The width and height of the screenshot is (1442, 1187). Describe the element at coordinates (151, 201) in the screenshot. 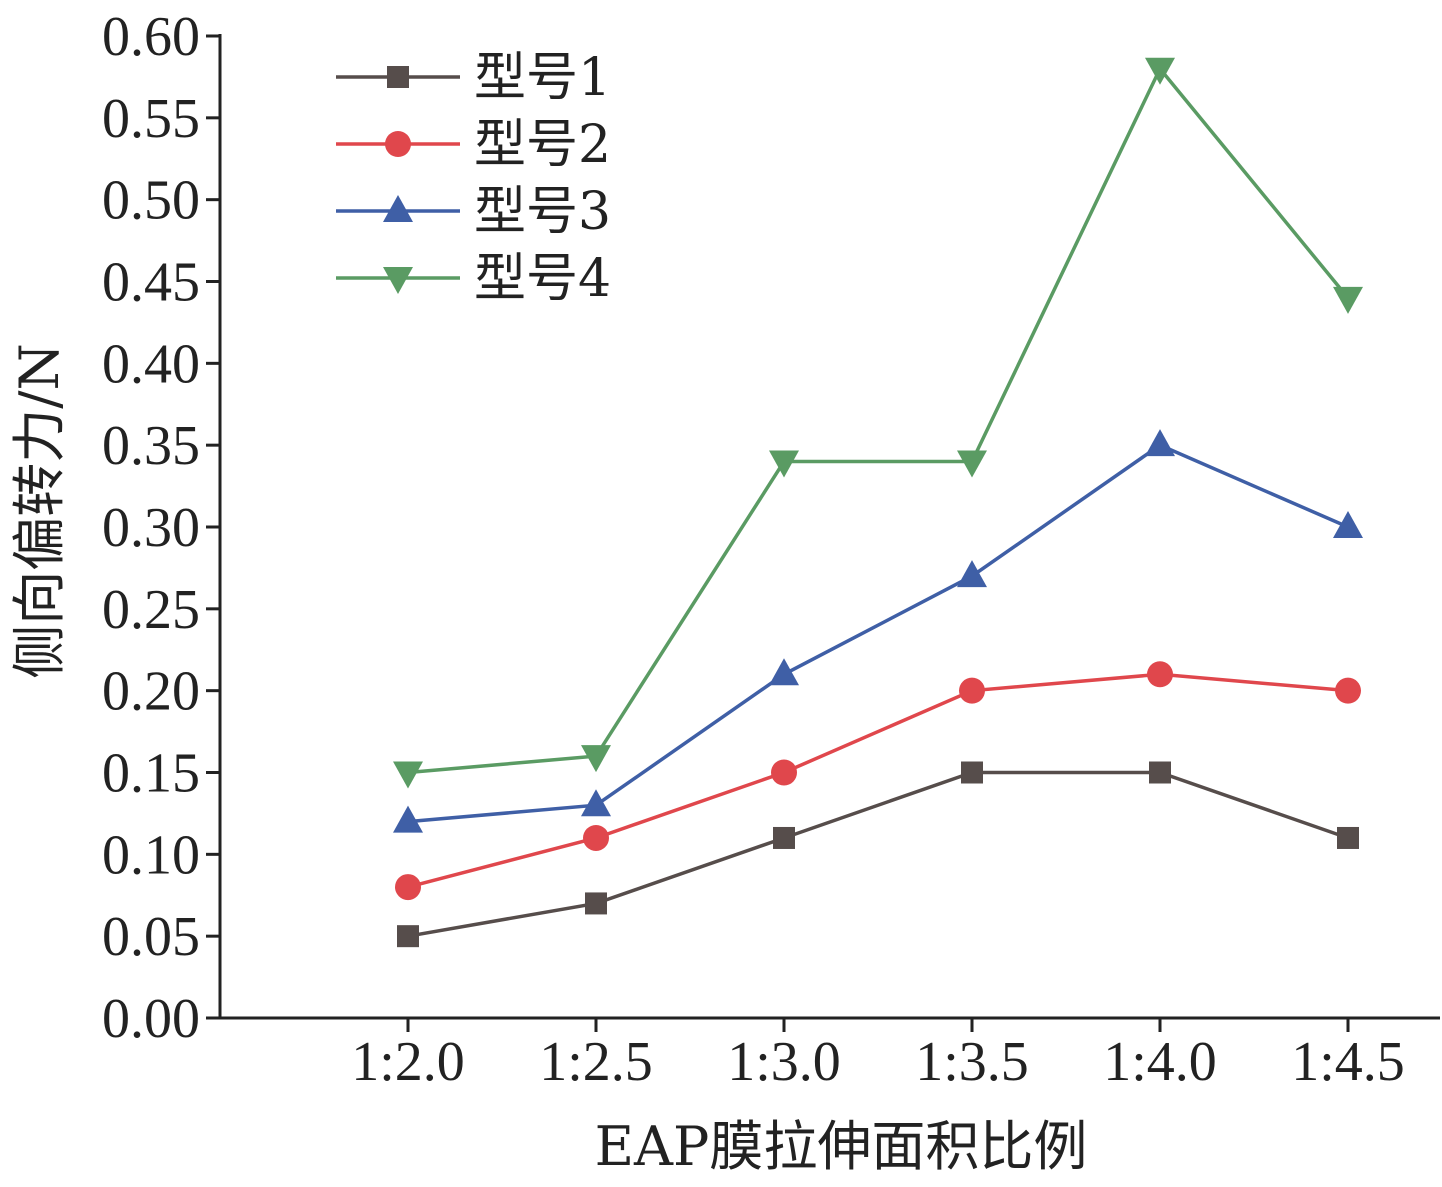

I see `y-tick-label: 0.50` at that location.